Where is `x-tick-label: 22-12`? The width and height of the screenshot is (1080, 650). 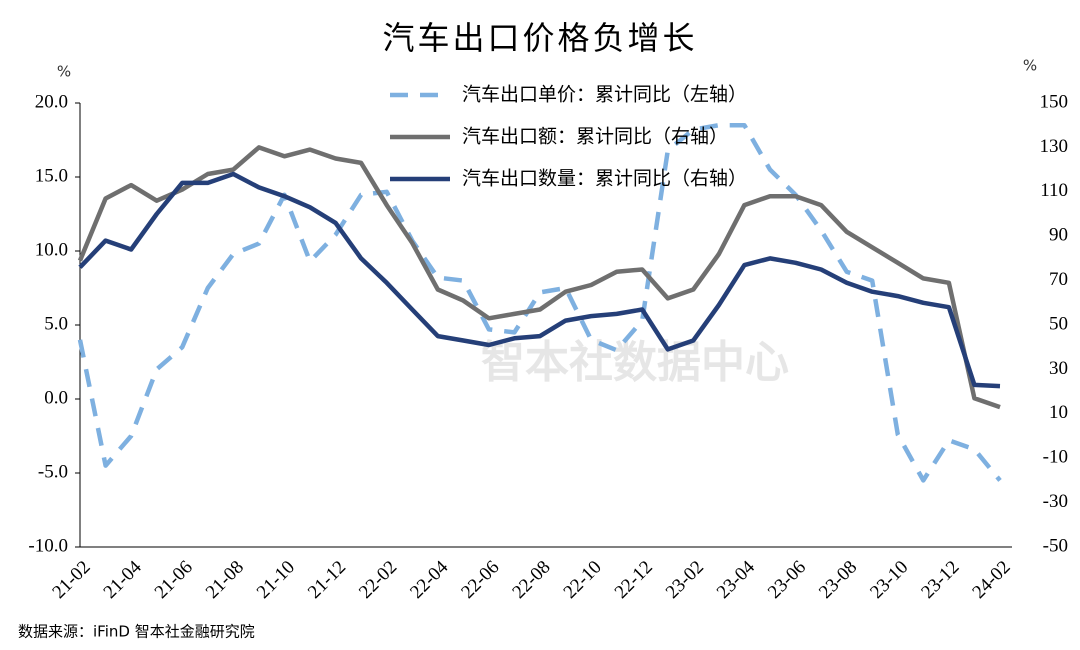 x-tick-label: 22-12 is located at coordinates (634, 580).